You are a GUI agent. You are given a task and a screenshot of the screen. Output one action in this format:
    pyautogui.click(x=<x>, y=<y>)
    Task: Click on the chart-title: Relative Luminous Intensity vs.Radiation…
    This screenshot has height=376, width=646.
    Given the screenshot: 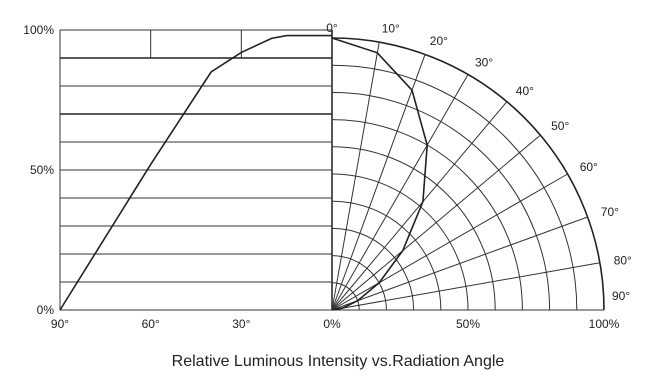 What is the action you would take?
    pyautogui.click(x=338, y=361)
    